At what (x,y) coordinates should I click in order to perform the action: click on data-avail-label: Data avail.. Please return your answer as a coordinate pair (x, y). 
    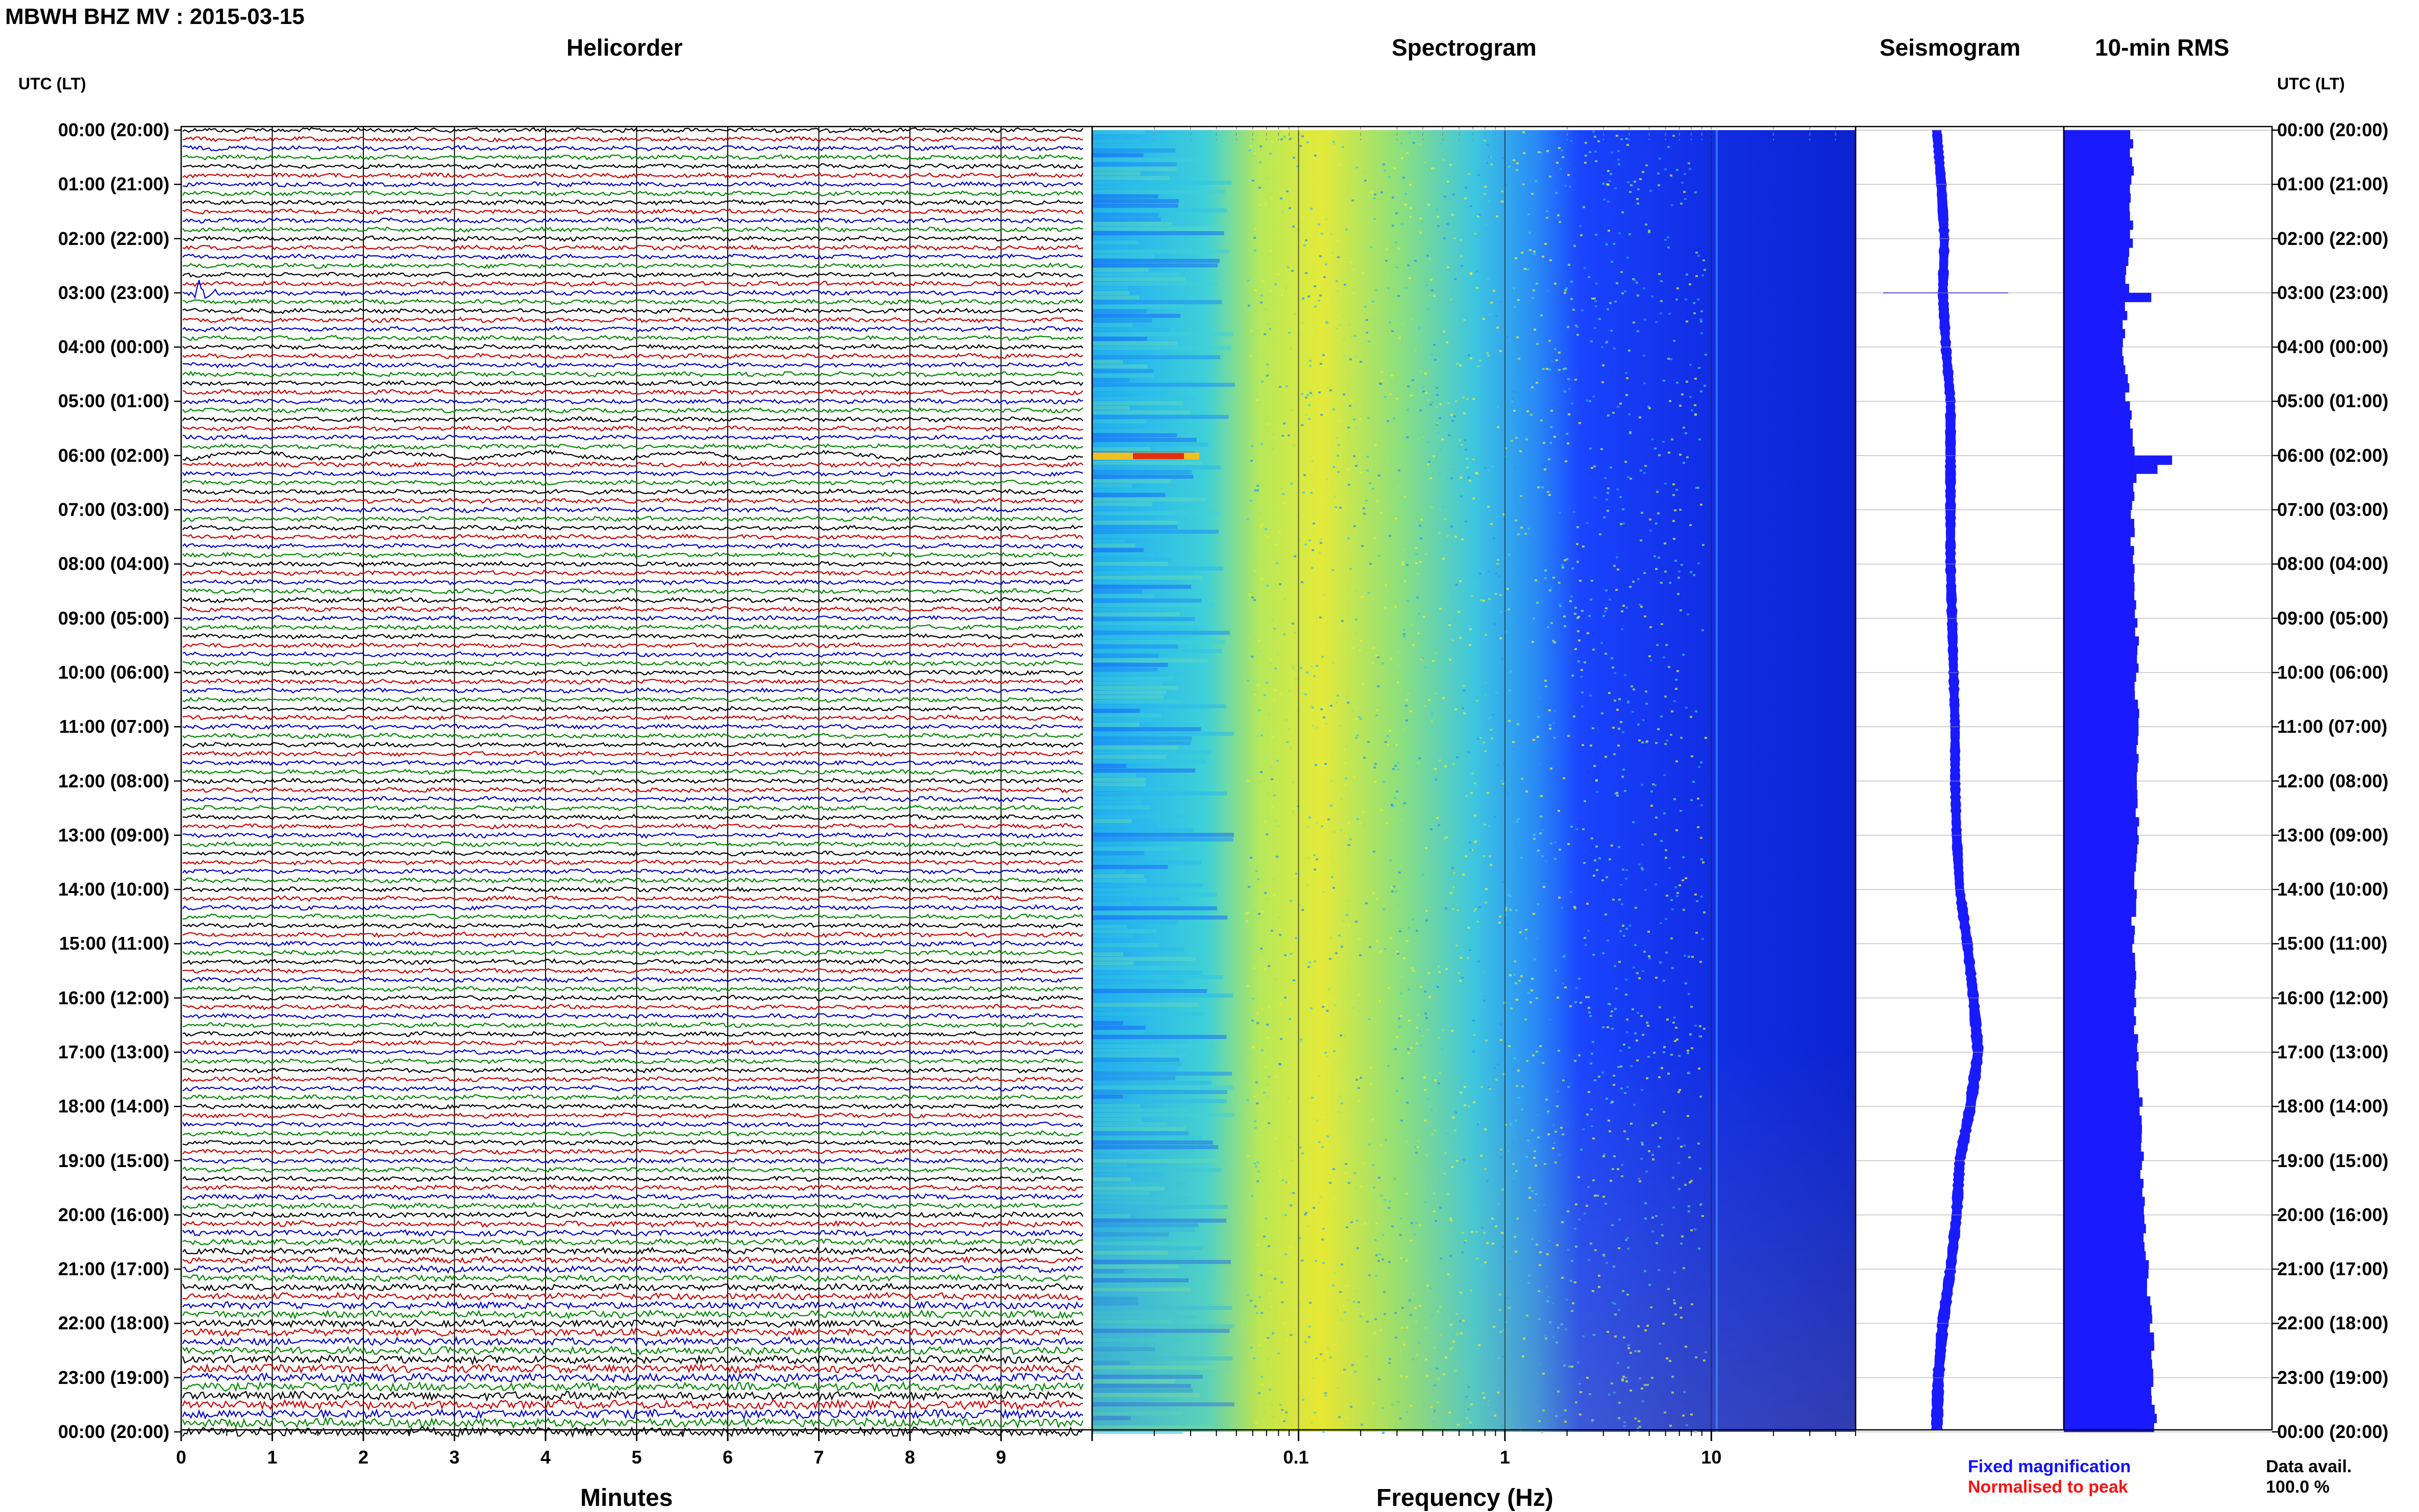
    Looking at the image, I should click on (2309, 1466).